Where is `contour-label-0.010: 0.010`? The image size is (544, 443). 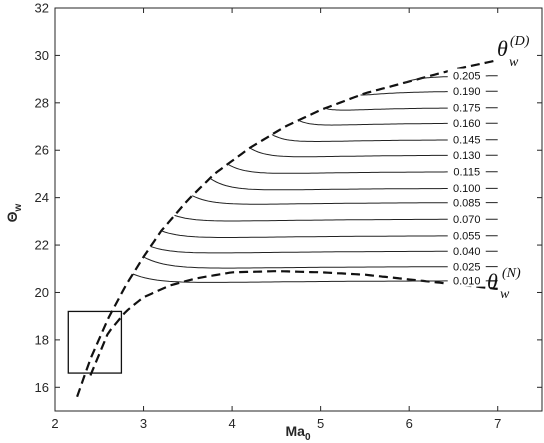
contour-label-0.010: 0.010 is located at coordinates (467, 282).